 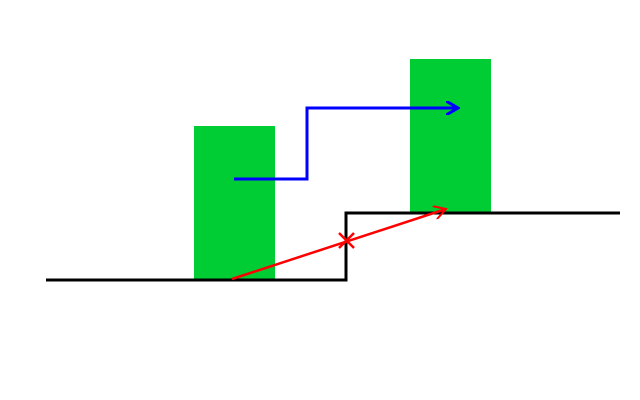 I want to click on red-diagonal-arrow, so click(x=338, y=245).